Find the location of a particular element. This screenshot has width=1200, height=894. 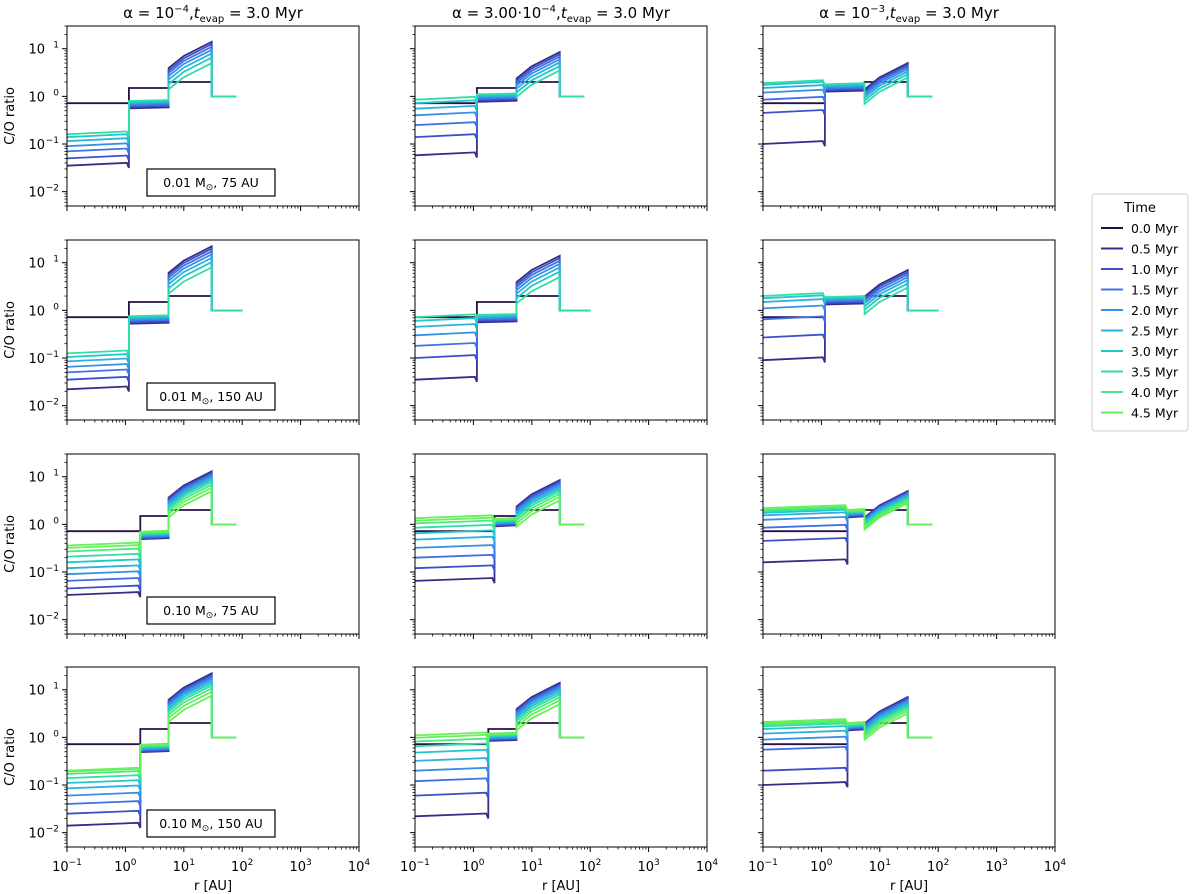

legend-label: 2.0 Myr is located at coordinates (1155, 310).